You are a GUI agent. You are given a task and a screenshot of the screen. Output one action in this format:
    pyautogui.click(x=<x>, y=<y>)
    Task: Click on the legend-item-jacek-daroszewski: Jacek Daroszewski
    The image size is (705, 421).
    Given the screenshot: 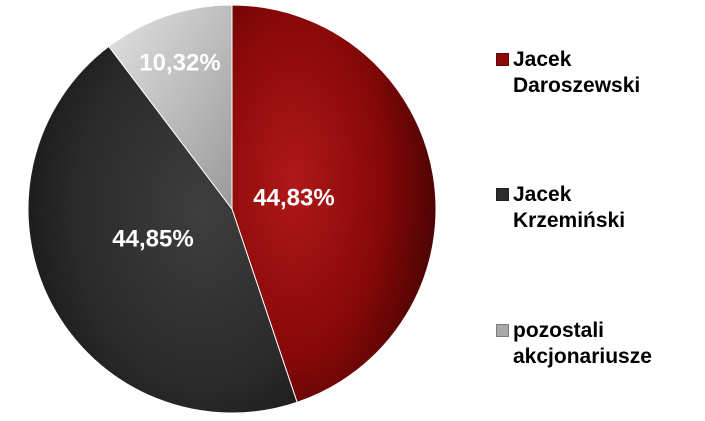 What is the action you would take?
    pyautogui.click(x=579, y=73)
    